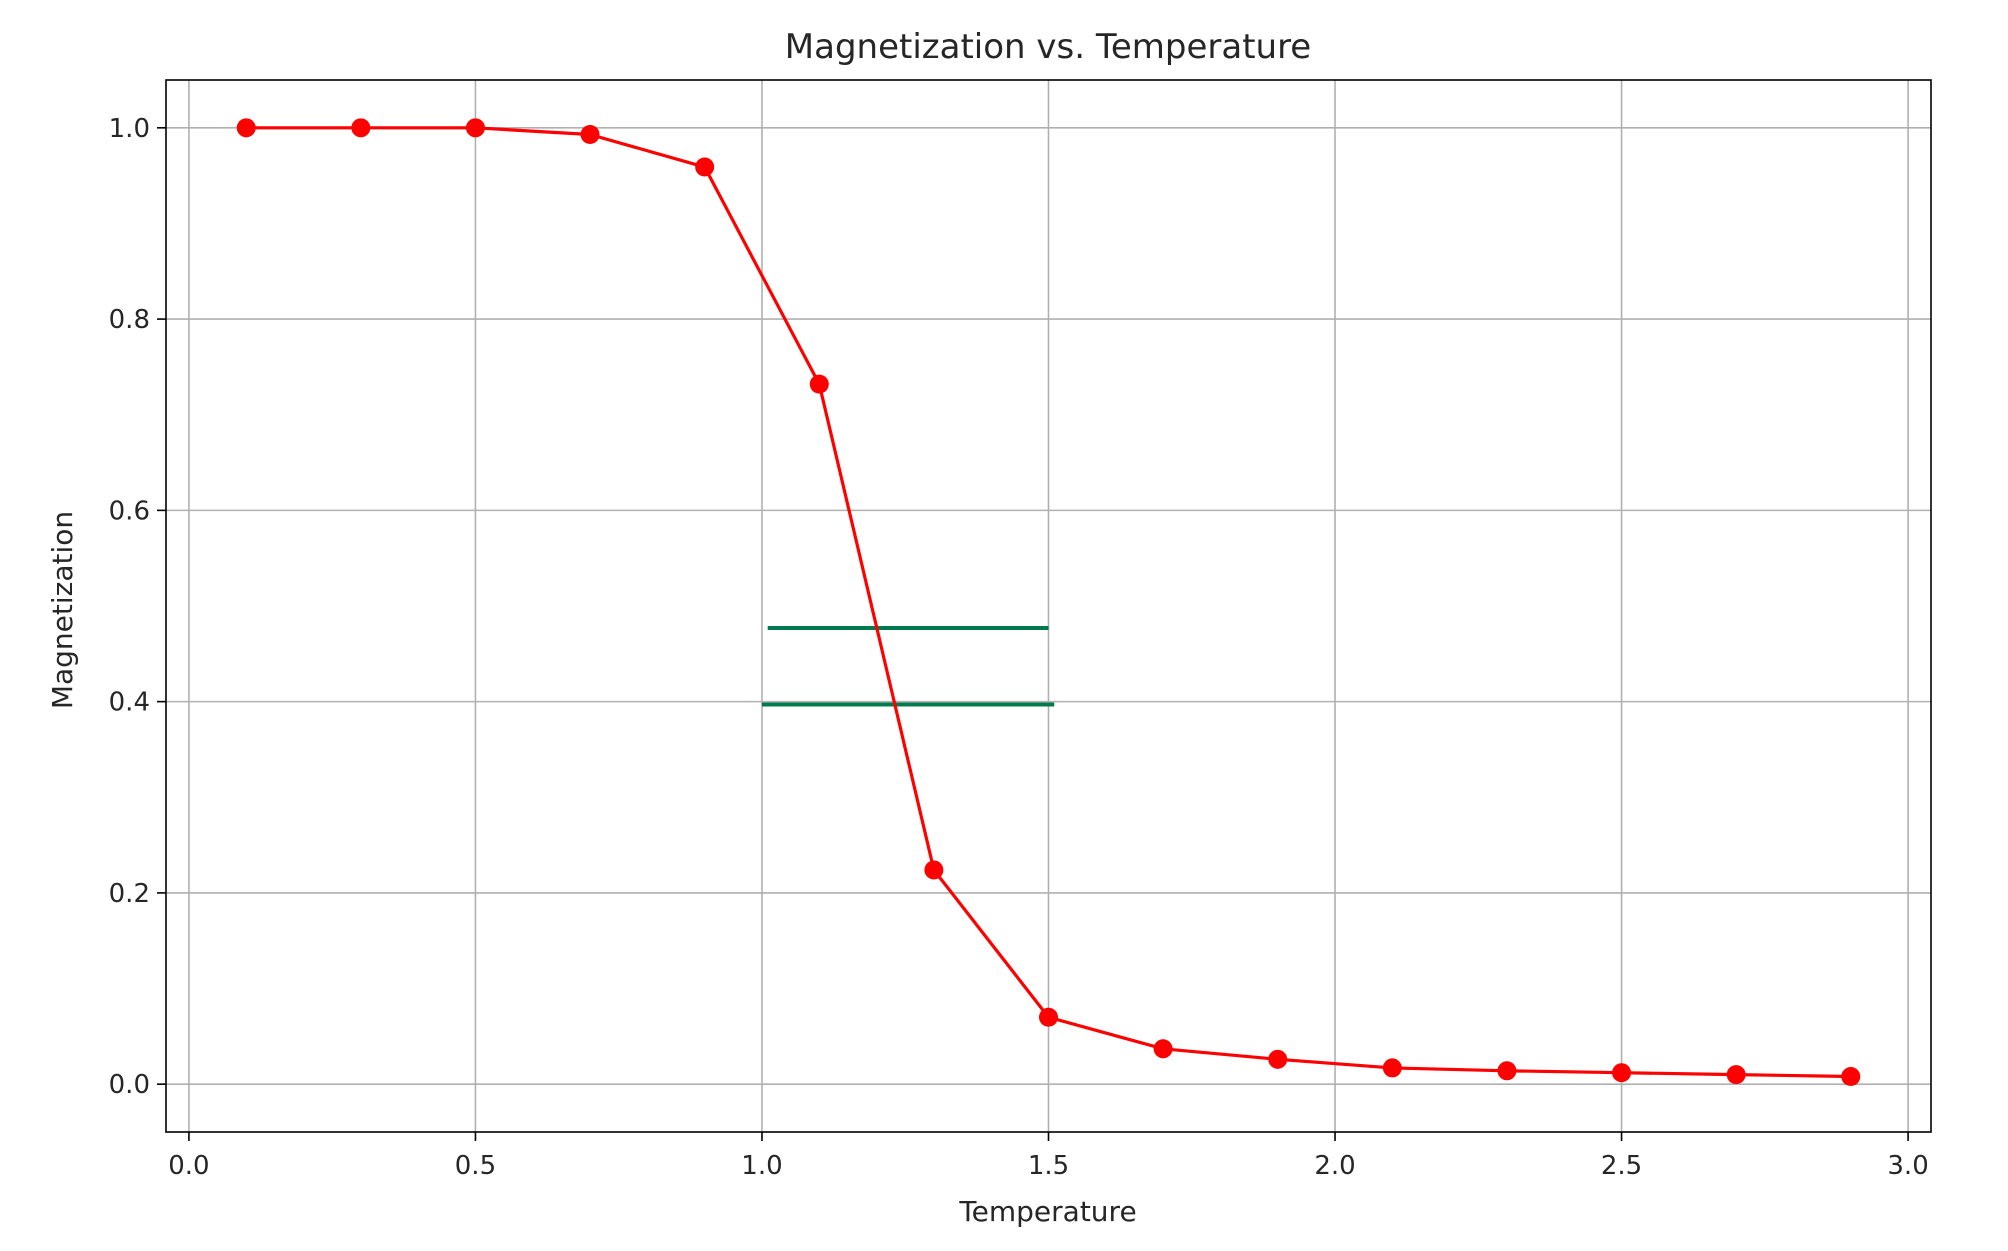 The width and height of the screenshot is (2008, 1251). What do you see at coordinates (129, 1085) in the screenshot?
I see `y-tick-label: 0.0` at bounding box center [129, 1085].